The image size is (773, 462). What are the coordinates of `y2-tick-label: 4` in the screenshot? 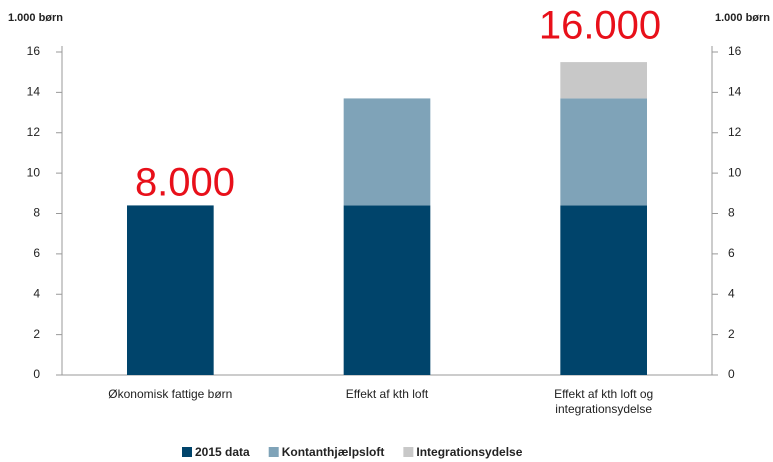 It's located at (731, 293).